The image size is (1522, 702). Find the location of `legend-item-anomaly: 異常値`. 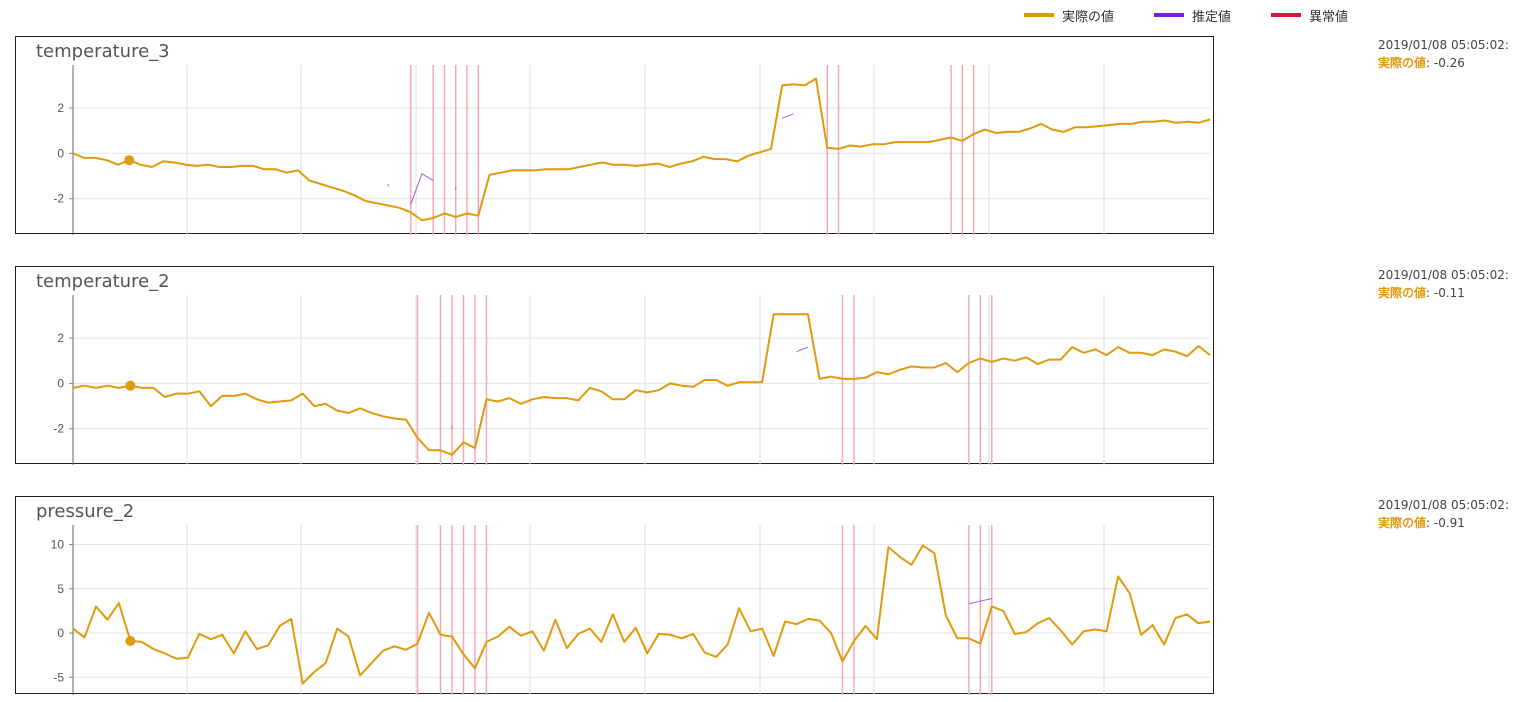

legend-item-anomaly: 異常値 is located at coordinates (1310, 15).